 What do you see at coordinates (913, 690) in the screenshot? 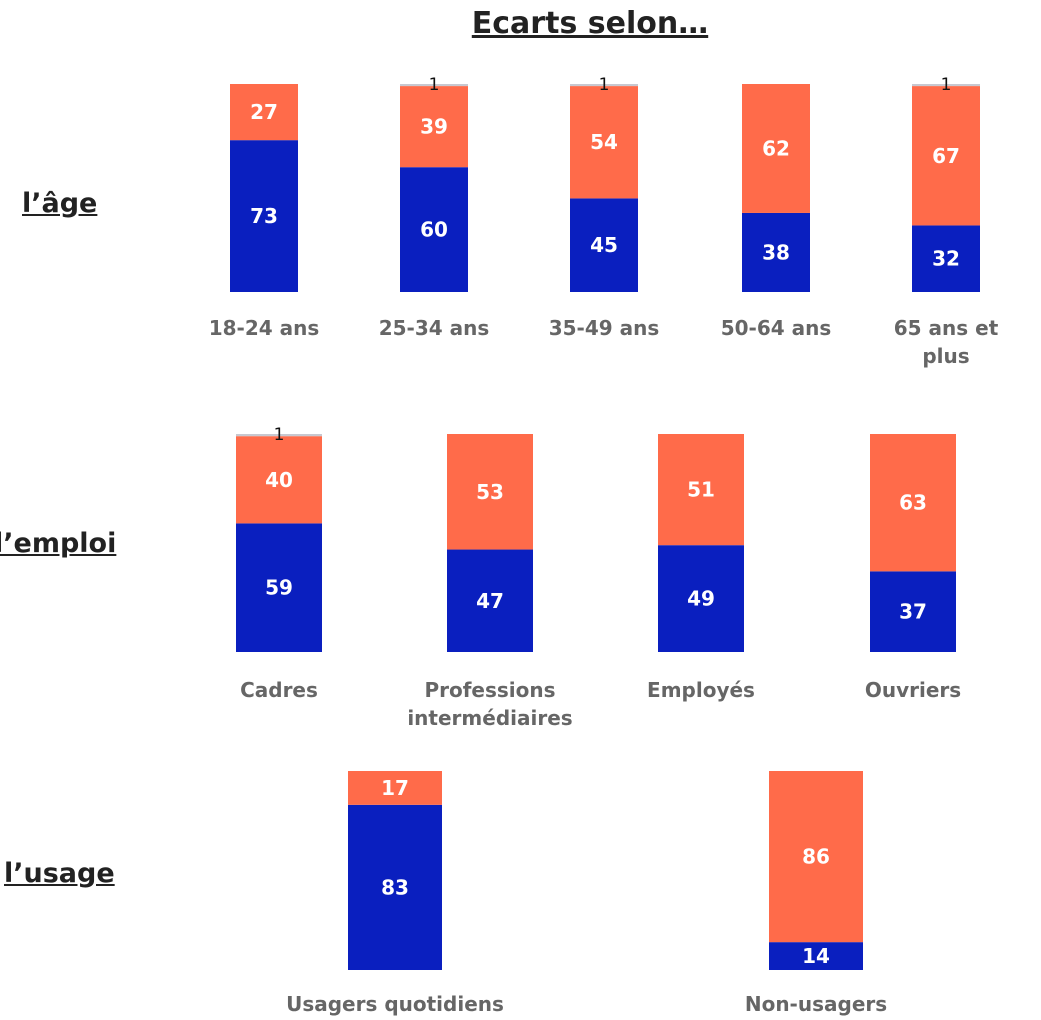
I see `category-label: Ouvriers` at bounding box center [913, 690].